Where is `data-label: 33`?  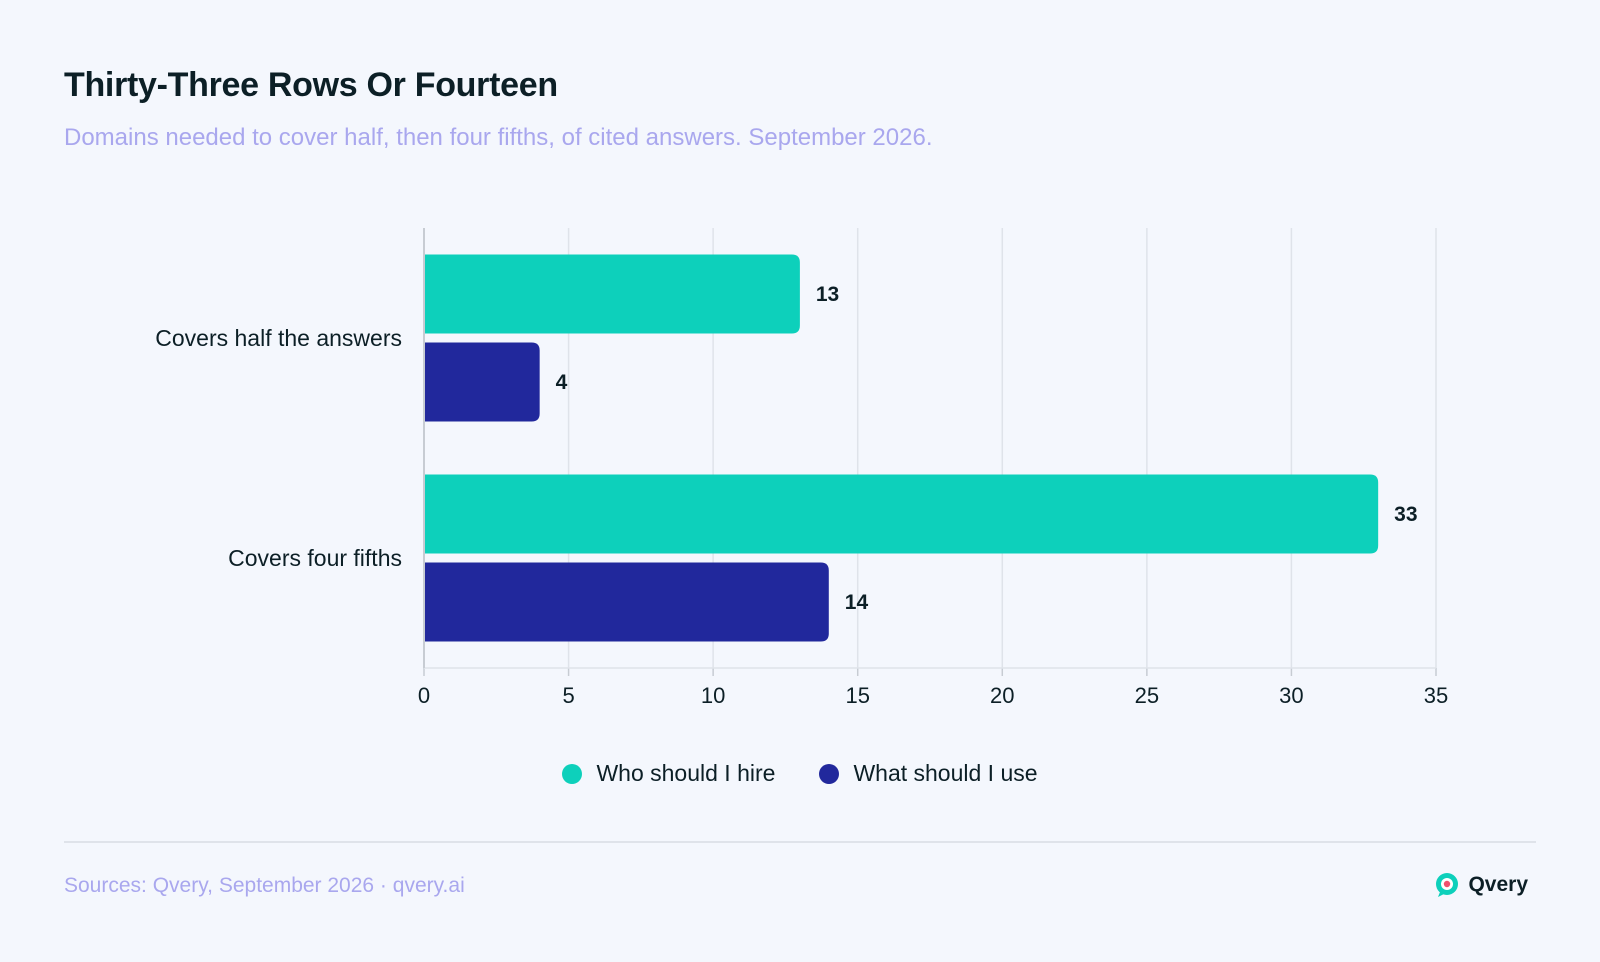 data-label: 33 is located at coordinates (1405, 514).